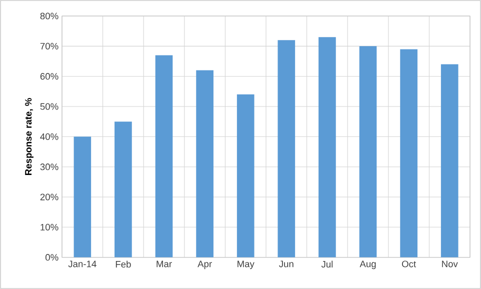 The width and height of the screenshot is (481, 289). Describe the element at coordinates (49, 16) in the screenshot. I see `y-tick-label: 80%` at that location.